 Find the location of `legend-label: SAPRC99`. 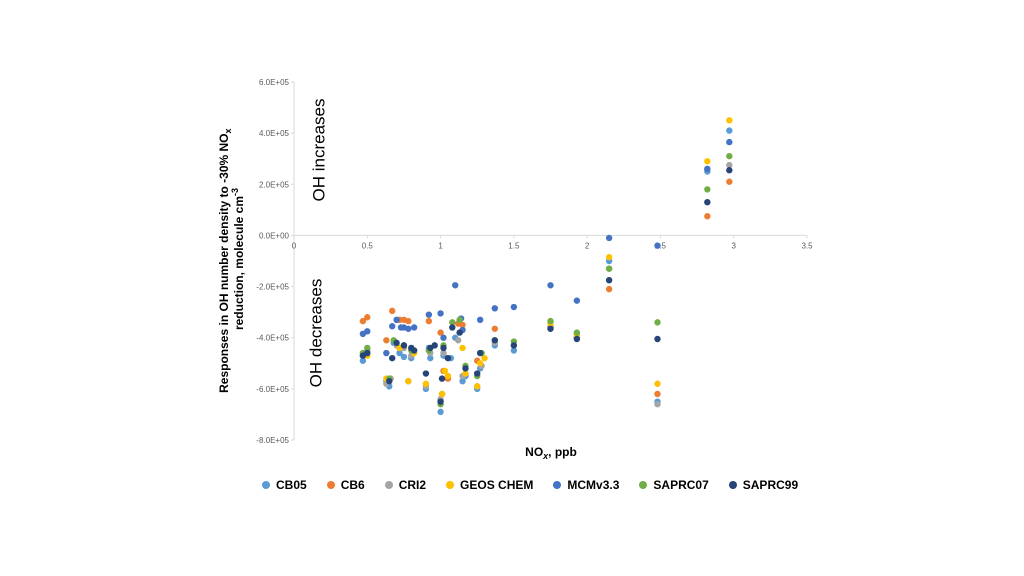

legend-label: SAPRC99 is located at coordinates (770, 485).